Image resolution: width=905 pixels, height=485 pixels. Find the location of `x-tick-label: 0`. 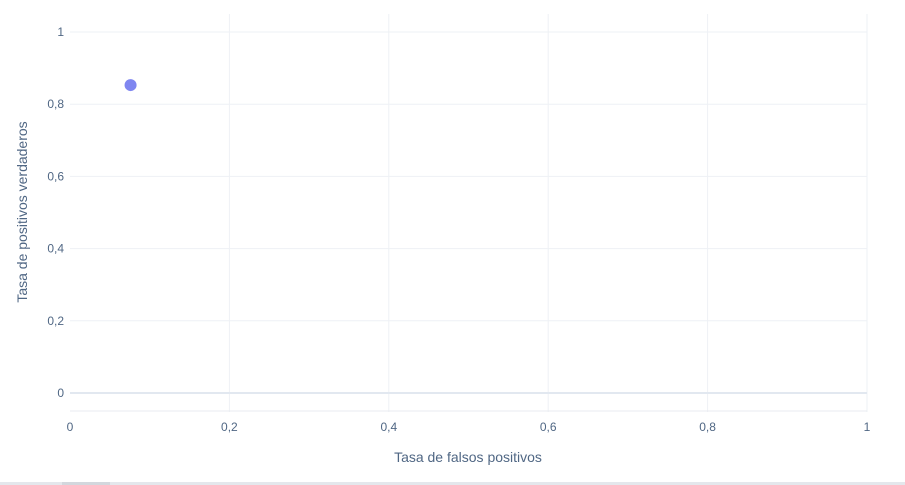

x-tick-label: 0 is located at coordinates (70, 427).